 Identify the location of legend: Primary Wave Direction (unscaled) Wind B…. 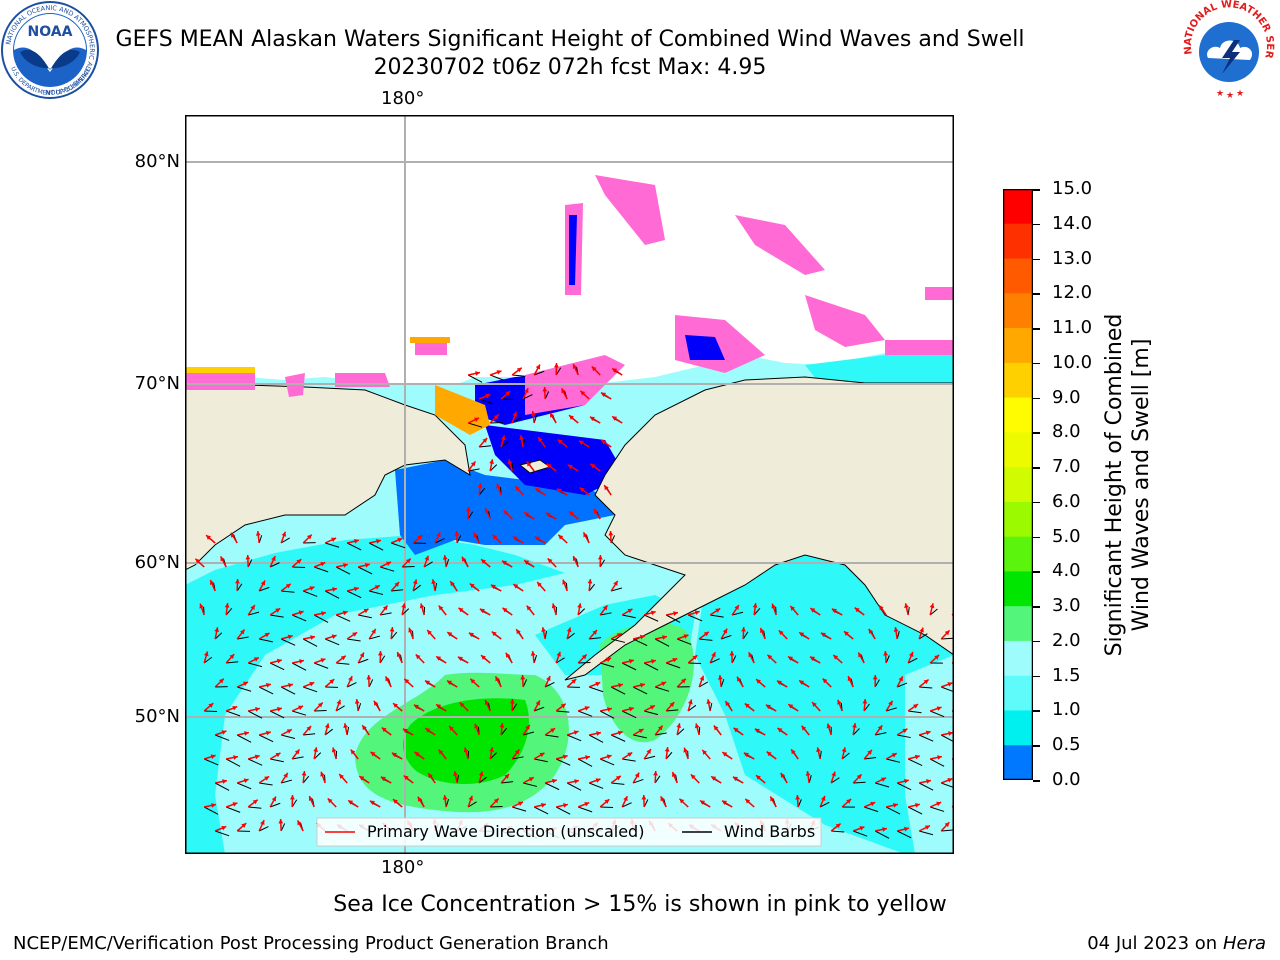
(569, 832).